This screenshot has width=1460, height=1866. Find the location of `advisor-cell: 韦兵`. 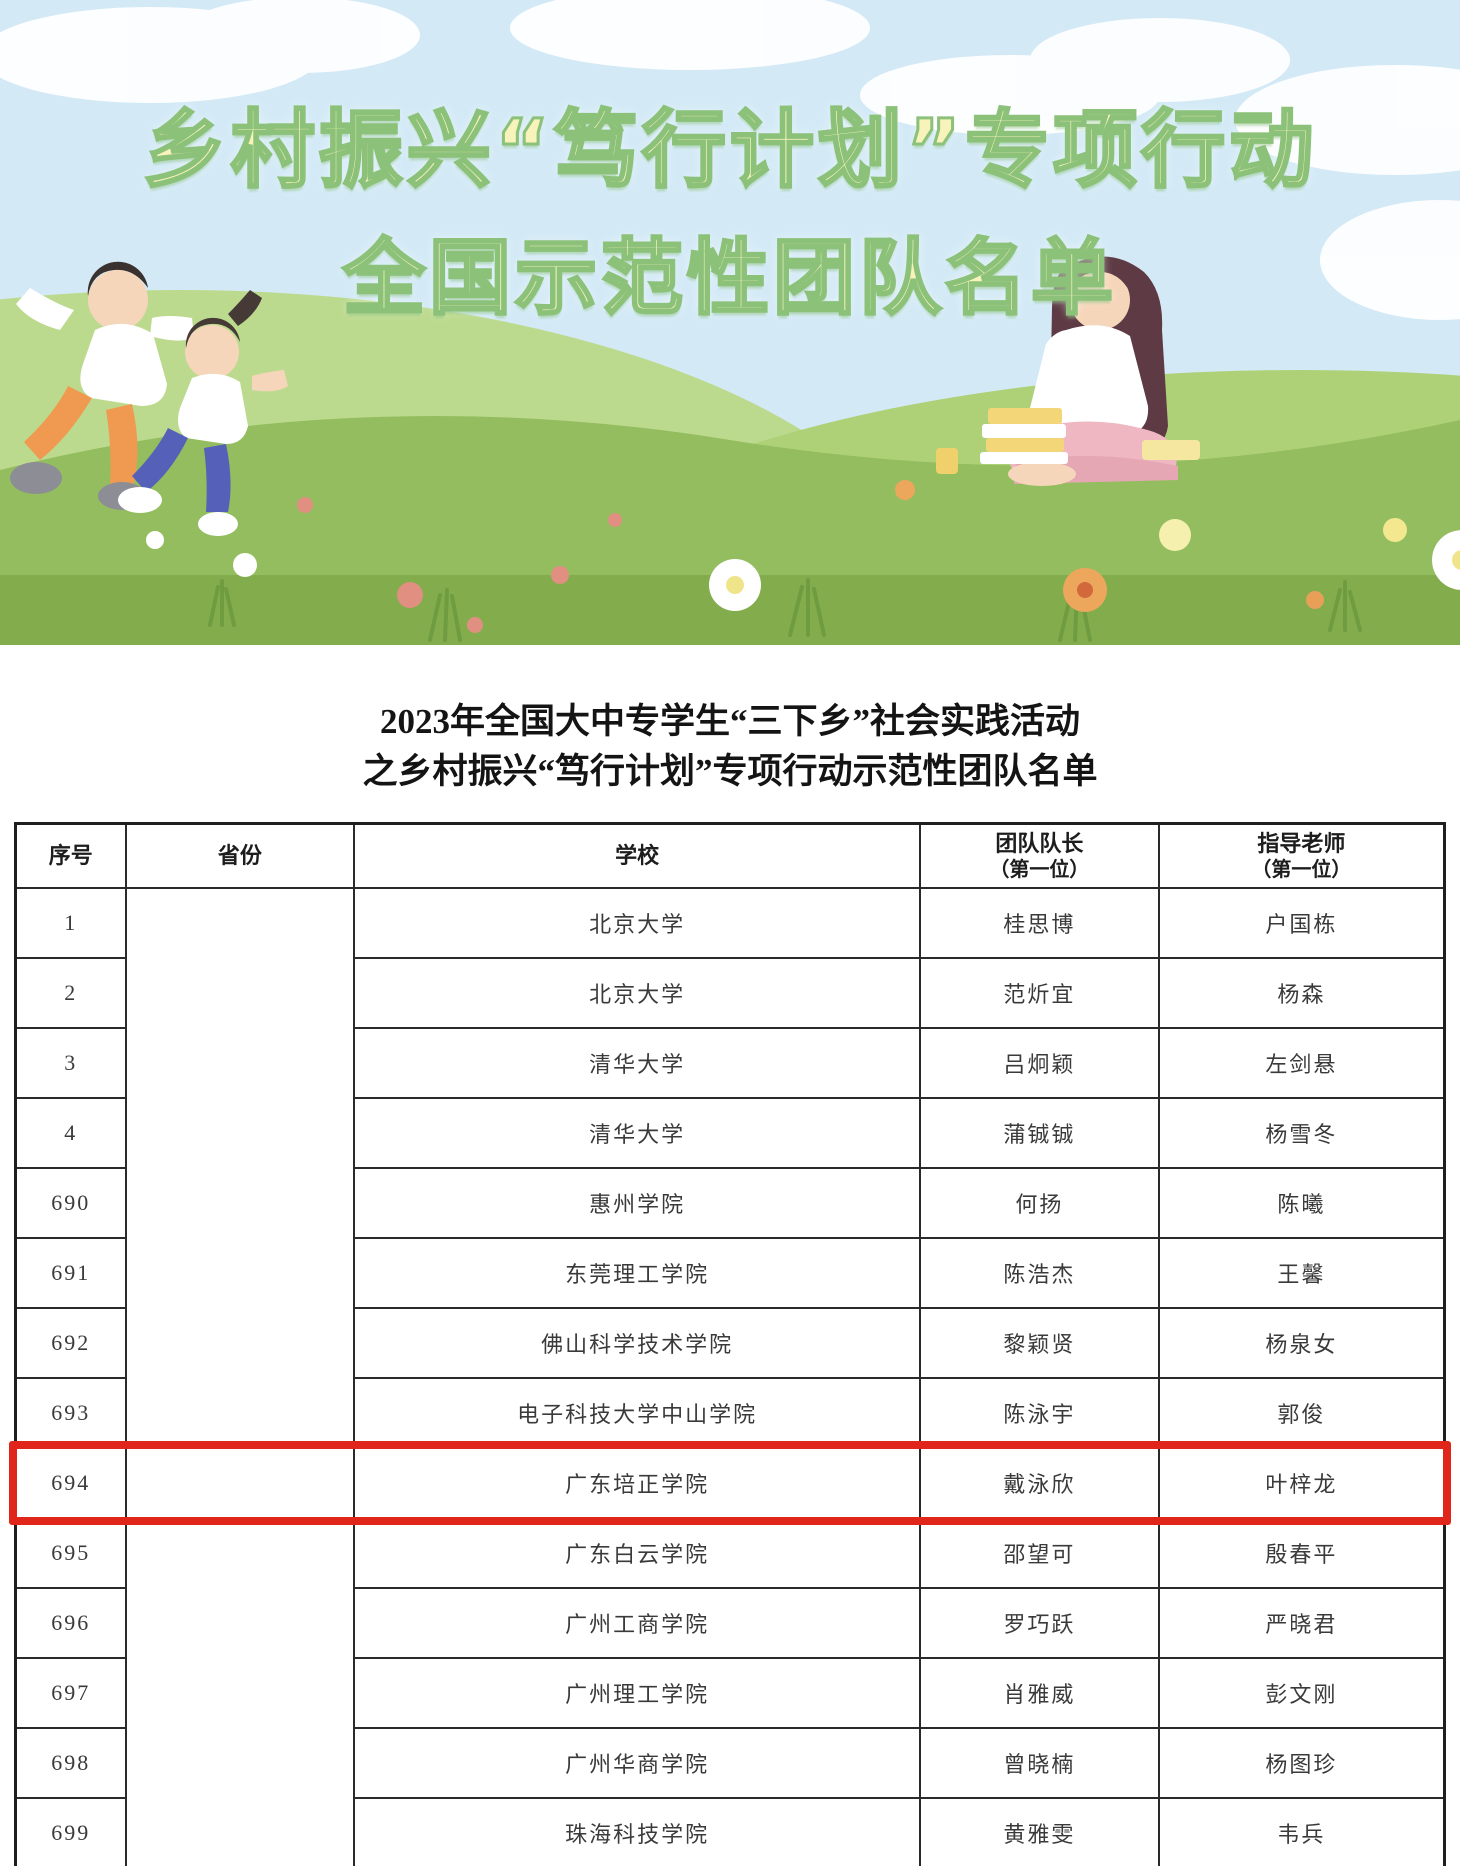

advisor-cell: 韦兵 is located at coordinates (1301, 1831).